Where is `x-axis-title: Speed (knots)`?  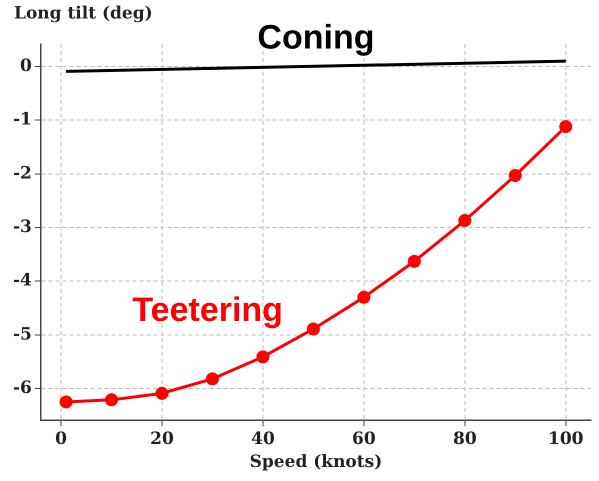
x-axis-title: Speed (knots) is located at coordinates (316, 462).